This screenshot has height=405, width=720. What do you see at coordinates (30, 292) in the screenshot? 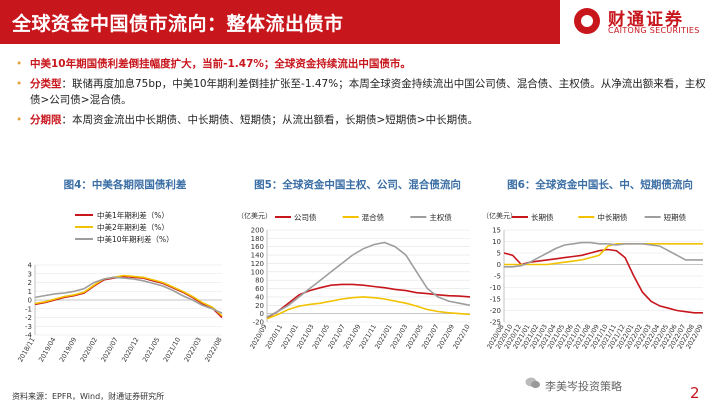
I see `y-tick-label: 1` at bounding box center [30, 292].